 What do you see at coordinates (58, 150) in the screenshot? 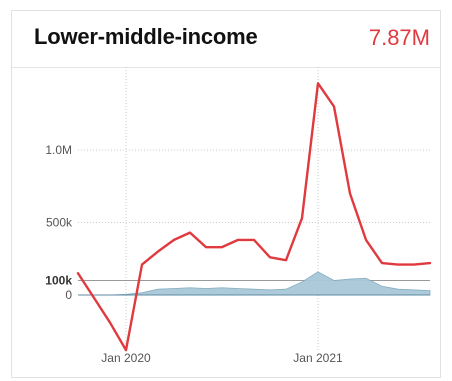
I see `y-tick-label: 1.0M` at bounding box center [58, 150].